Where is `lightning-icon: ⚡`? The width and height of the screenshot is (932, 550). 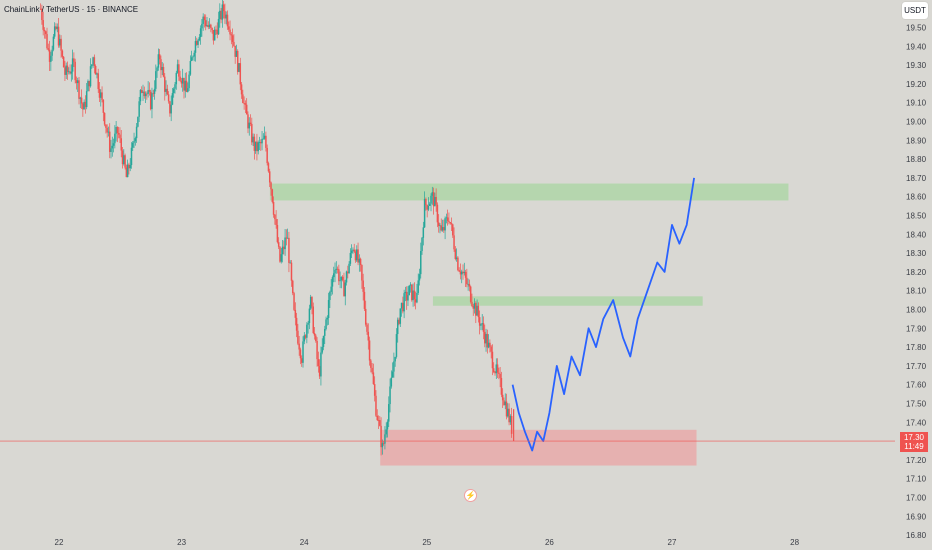
lightning-icon: ⚡ is located at coordinates (470, 495).